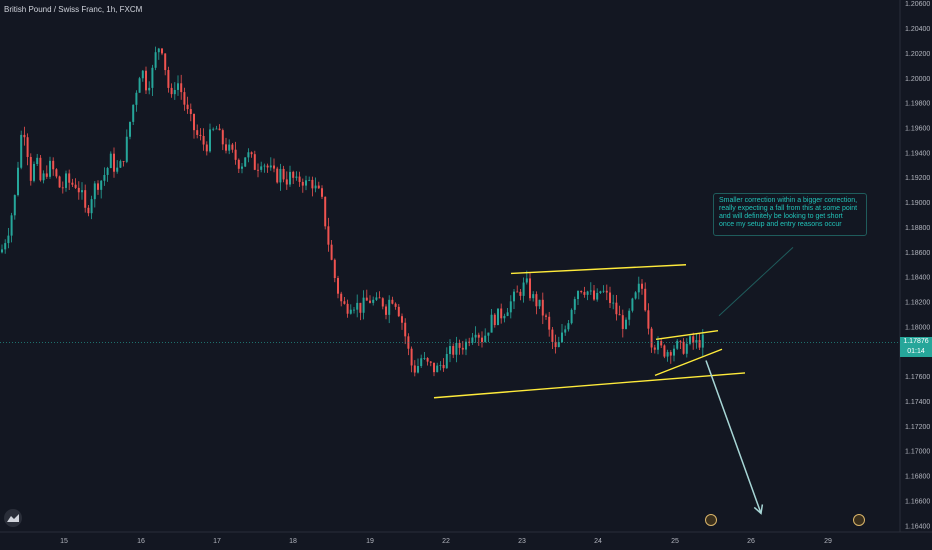  I want to click on price-tick-label: 1.17000, so click(917, 452).